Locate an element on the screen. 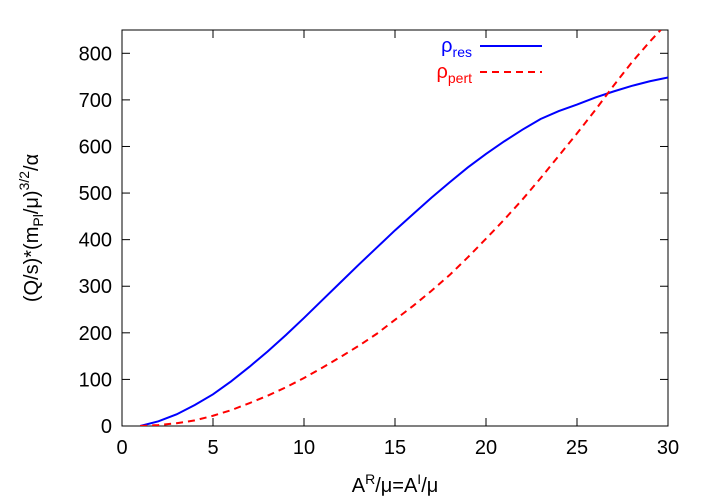 The height and width of the screenshot is (496, 708). y-tick-label: 700 is located at coordinates (95, 101).